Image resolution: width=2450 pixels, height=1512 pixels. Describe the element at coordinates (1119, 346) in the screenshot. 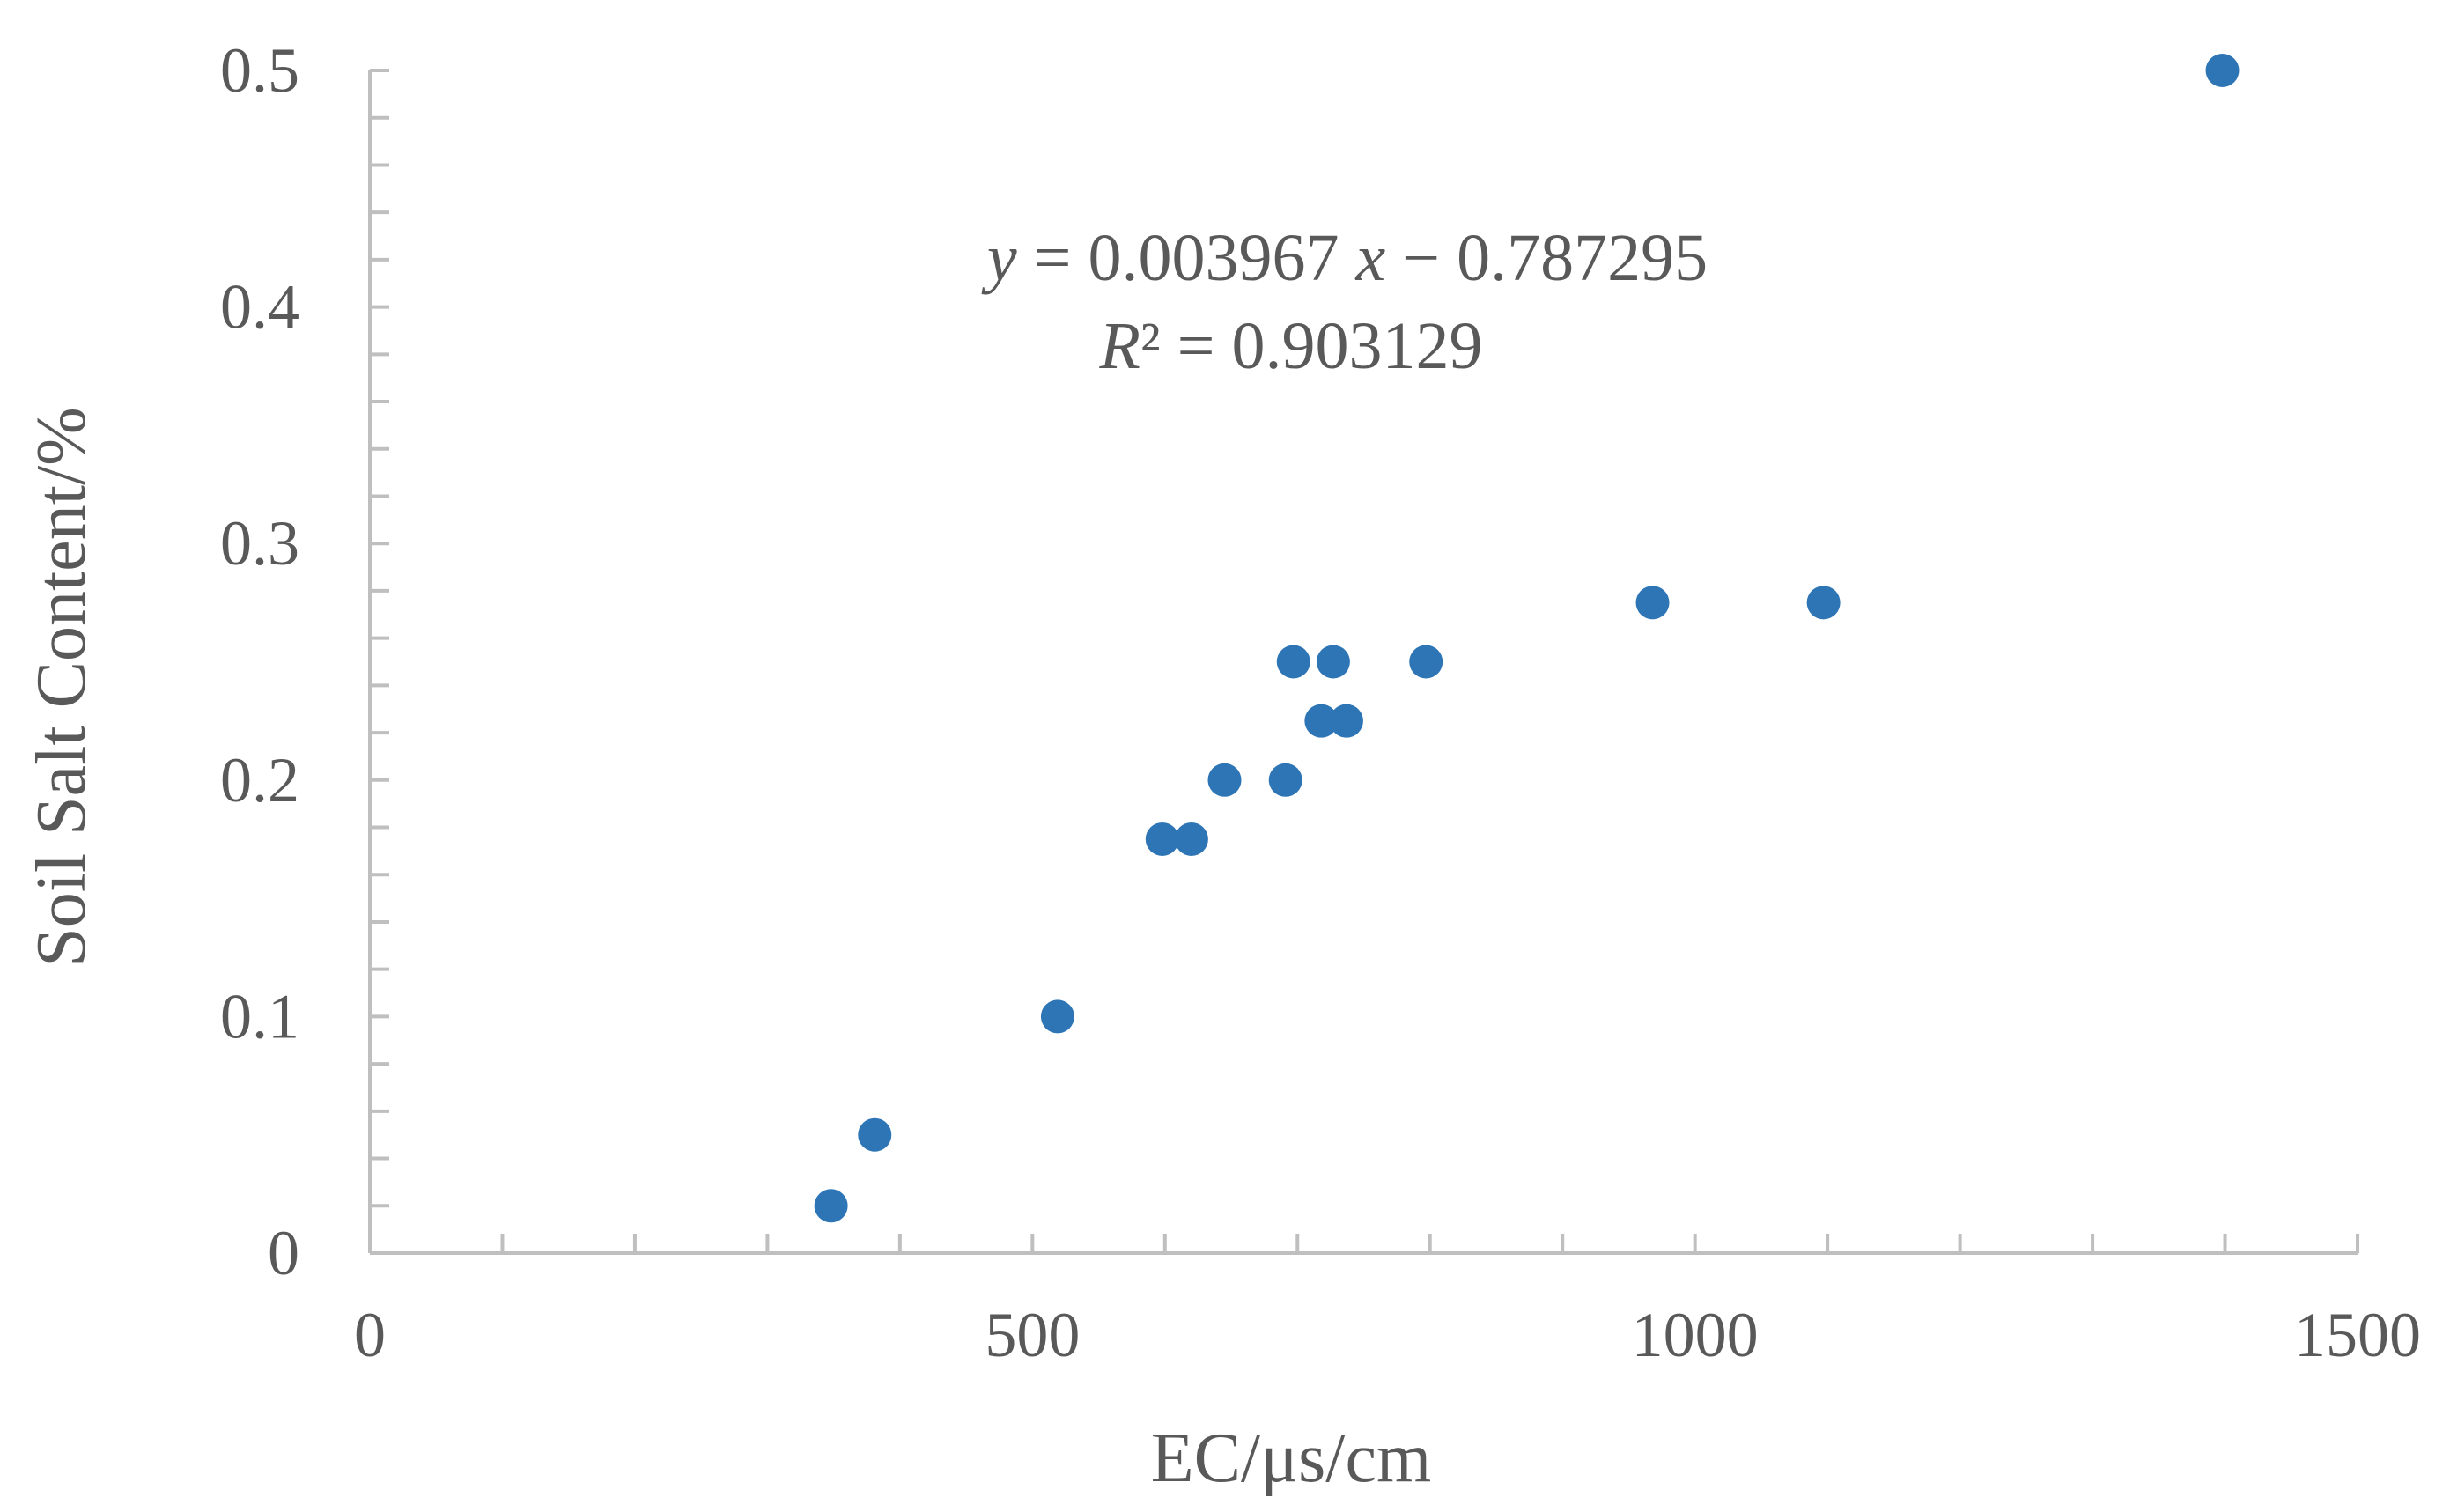

I see `r-squared-symbol: R` at that location.